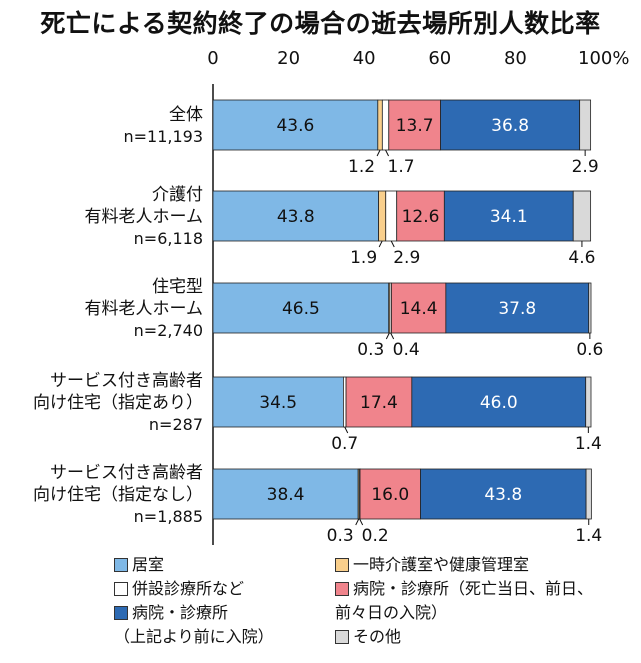 This screenshot has height=663, width=641. Describe the element at coordinates (603, 58) in the screenshot. I see `x-tick-label: 100%` at that location.